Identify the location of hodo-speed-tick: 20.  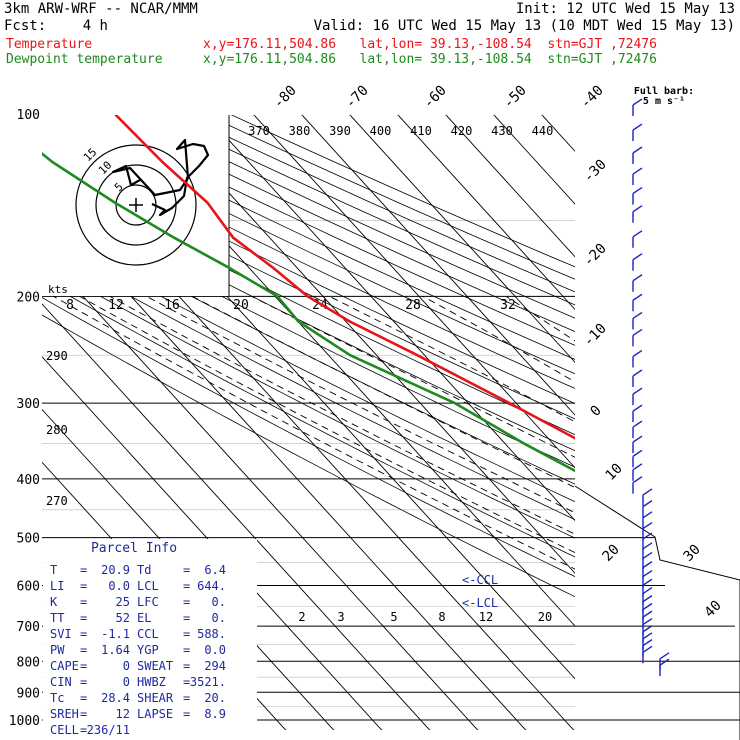
(241, 305).